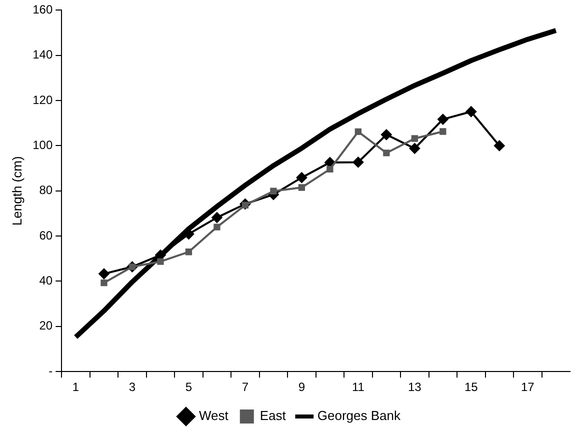  I want to click on x-tick-label: 7, so click(245, 387).